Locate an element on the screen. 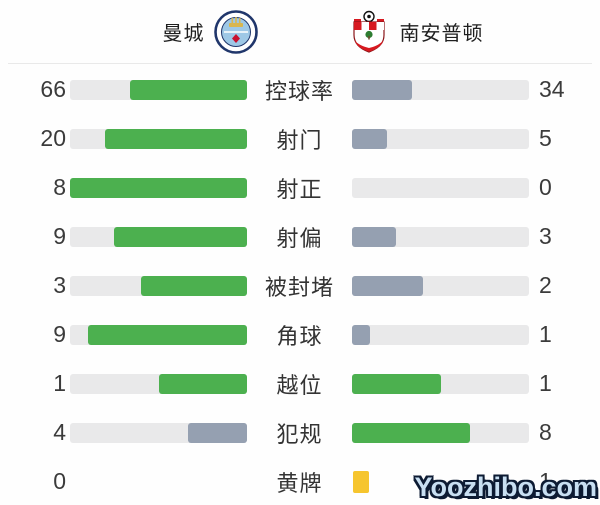  stat-row: 3 被封堵 2 is located at coordinates (300, 285).